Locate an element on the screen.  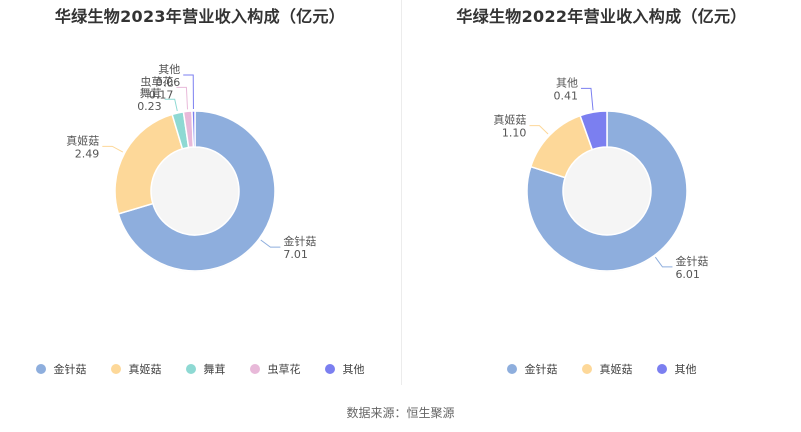
slice-label-0-4: 其他 is located at coordinates (169, 69).